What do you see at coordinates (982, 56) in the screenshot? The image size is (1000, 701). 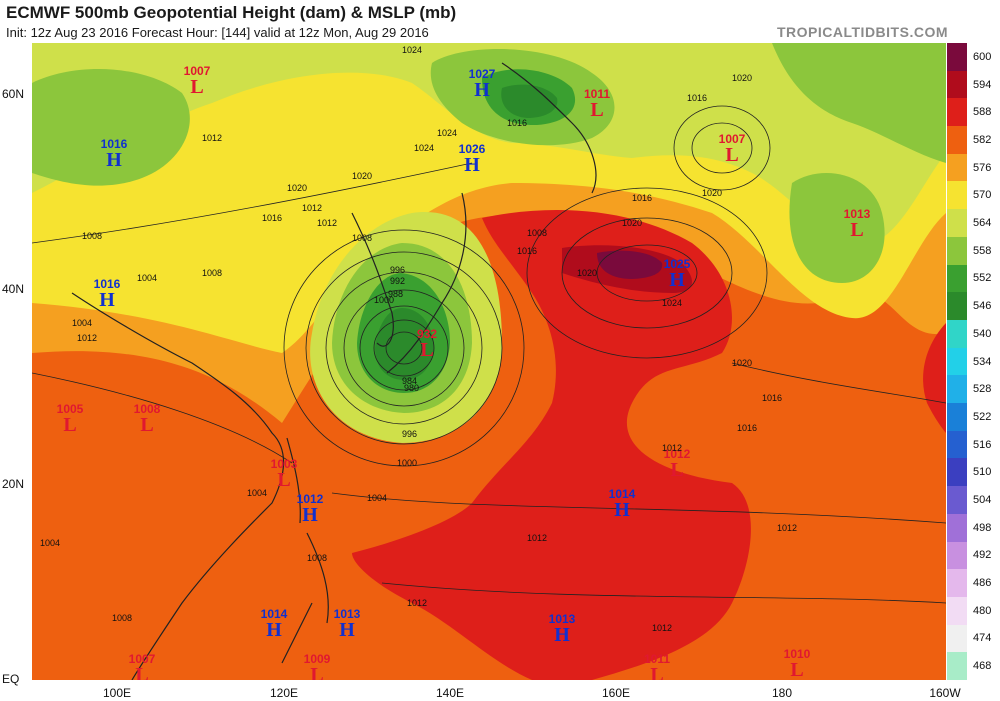 I see `colorbar-level-label: 600` at bounding box center [982, 56].